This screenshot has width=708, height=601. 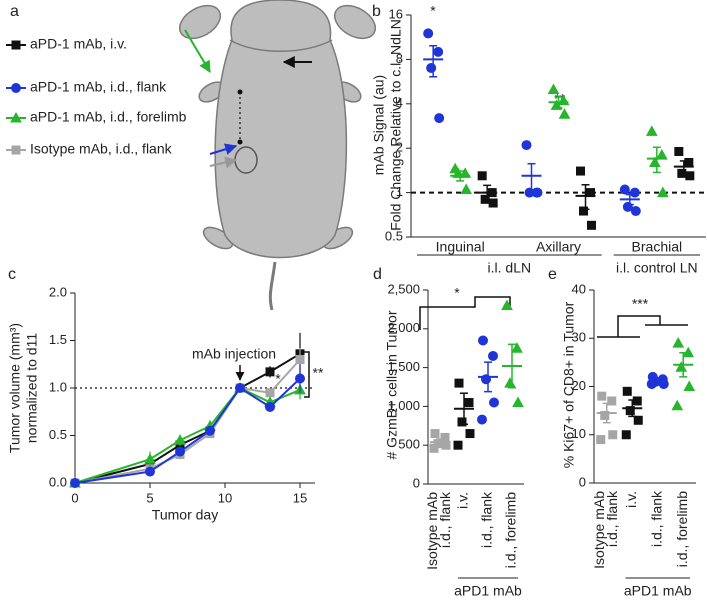 I want to click on y-tick-label: 10, so click(x=579, y=433).